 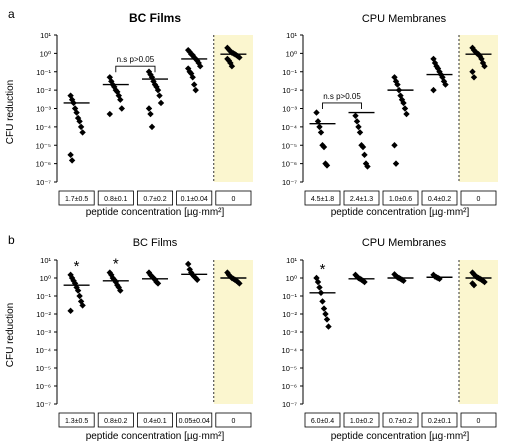 I want to click on chart-title-b-bc: BC Films, so click(x=155, y=243).